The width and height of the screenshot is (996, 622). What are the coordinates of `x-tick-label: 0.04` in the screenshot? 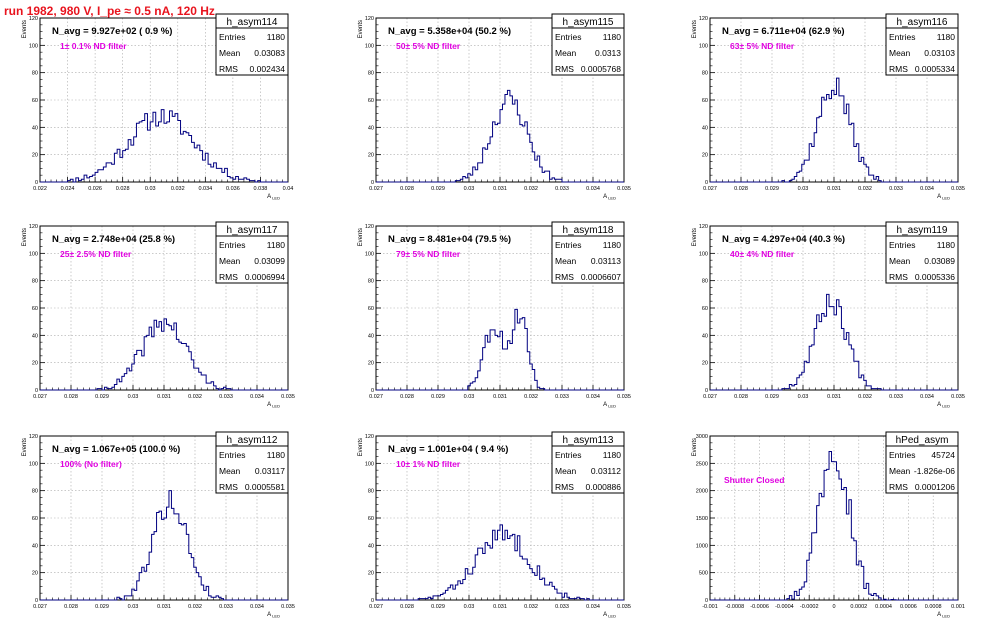 It's located at (288, 189).